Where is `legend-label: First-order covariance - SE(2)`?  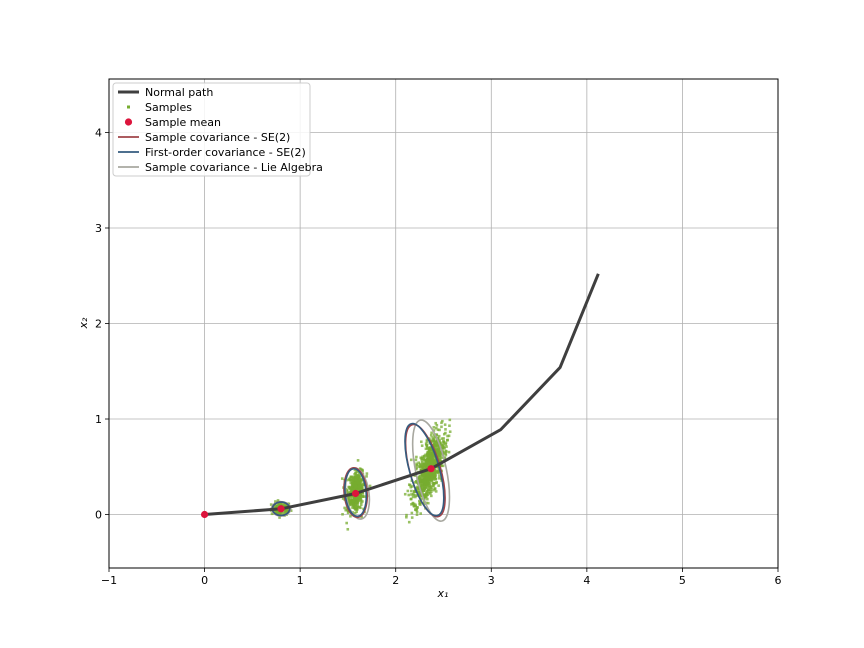
legend-label: First-order covariance - SE(2) is located at coordinates (225, 152).